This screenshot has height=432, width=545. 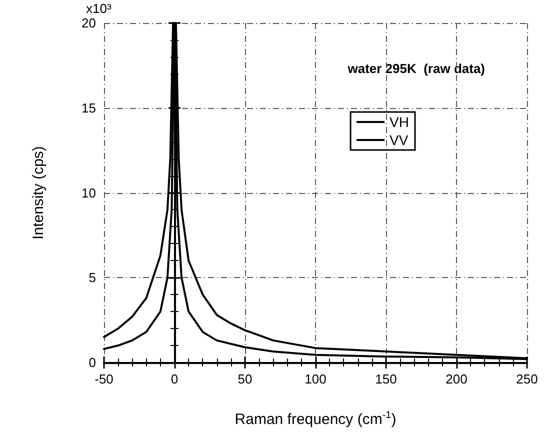 What do you see at coordinates (315, 379) in the screenshot?
I see `x-tick-label: 100` at bounding box center [315, 379].